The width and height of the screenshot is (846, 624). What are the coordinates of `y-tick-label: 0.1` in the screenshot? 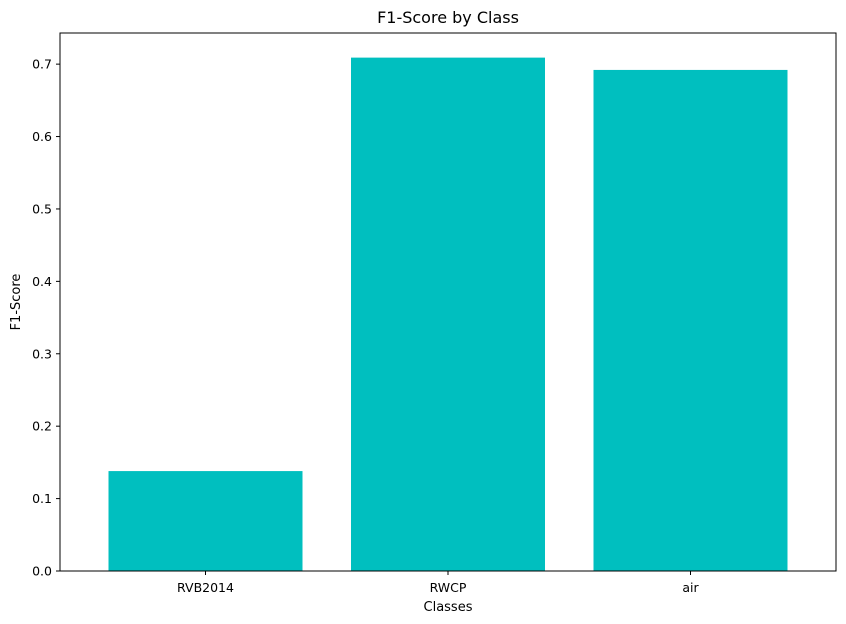 It's located at (42, 498).